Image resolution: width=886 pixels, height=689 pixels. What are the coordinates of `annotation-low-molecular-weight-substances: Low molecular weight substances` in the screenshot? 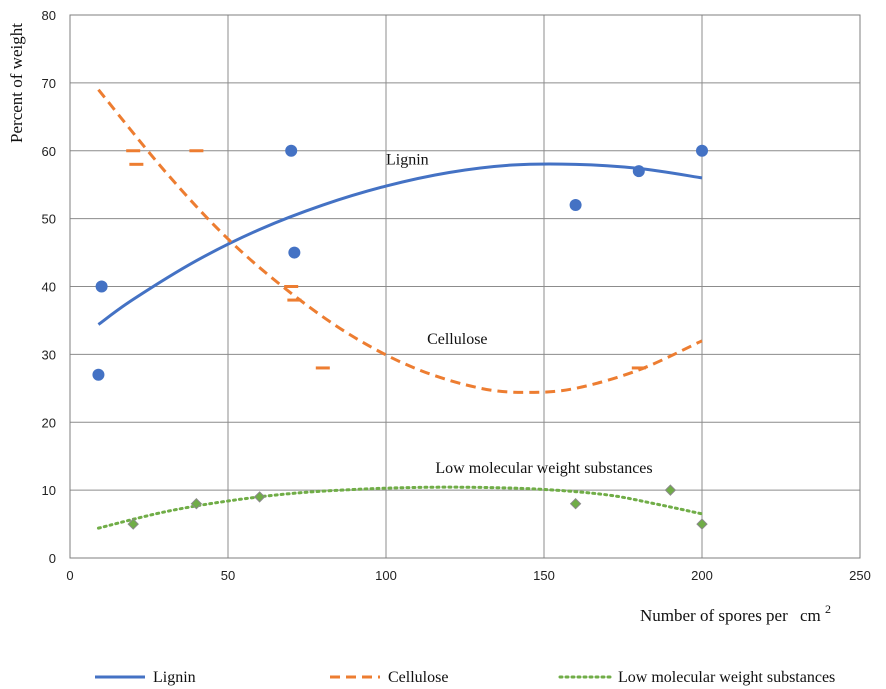 It's located at (543, 468).